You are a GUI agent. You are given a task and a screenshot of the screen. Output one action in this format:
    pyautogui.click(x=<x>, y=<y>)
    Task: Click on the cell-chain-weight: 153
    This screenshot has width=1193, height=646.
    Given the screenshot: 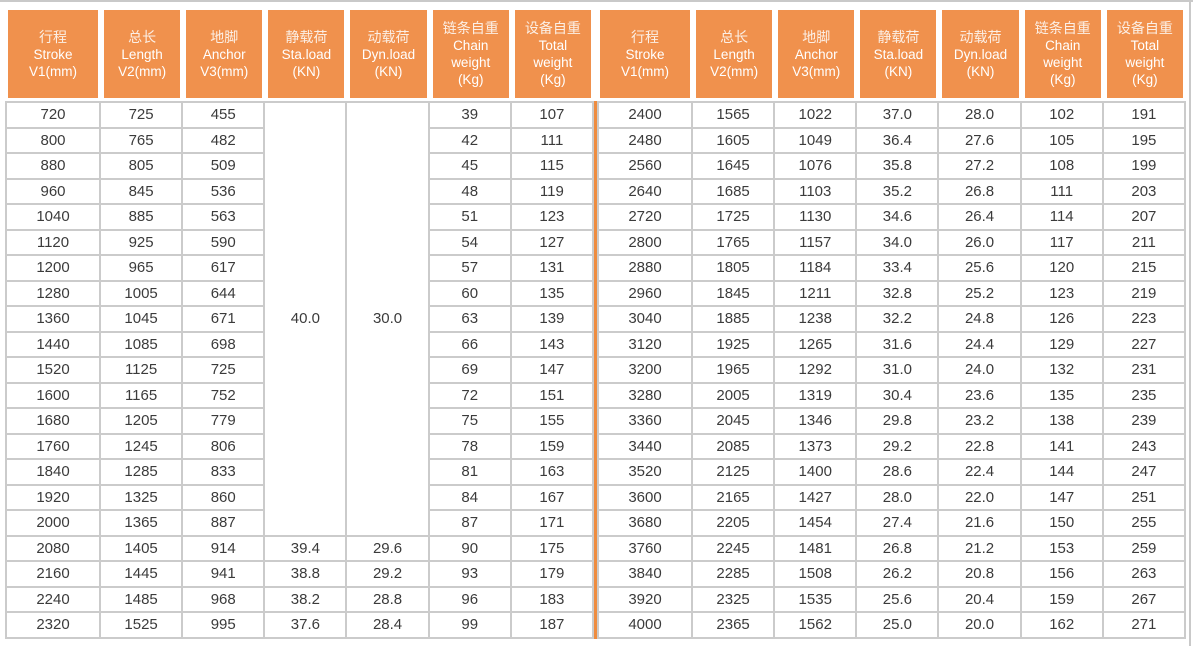 What is the action you would take?
    pyautogui.click(x=1062, y=549)
    